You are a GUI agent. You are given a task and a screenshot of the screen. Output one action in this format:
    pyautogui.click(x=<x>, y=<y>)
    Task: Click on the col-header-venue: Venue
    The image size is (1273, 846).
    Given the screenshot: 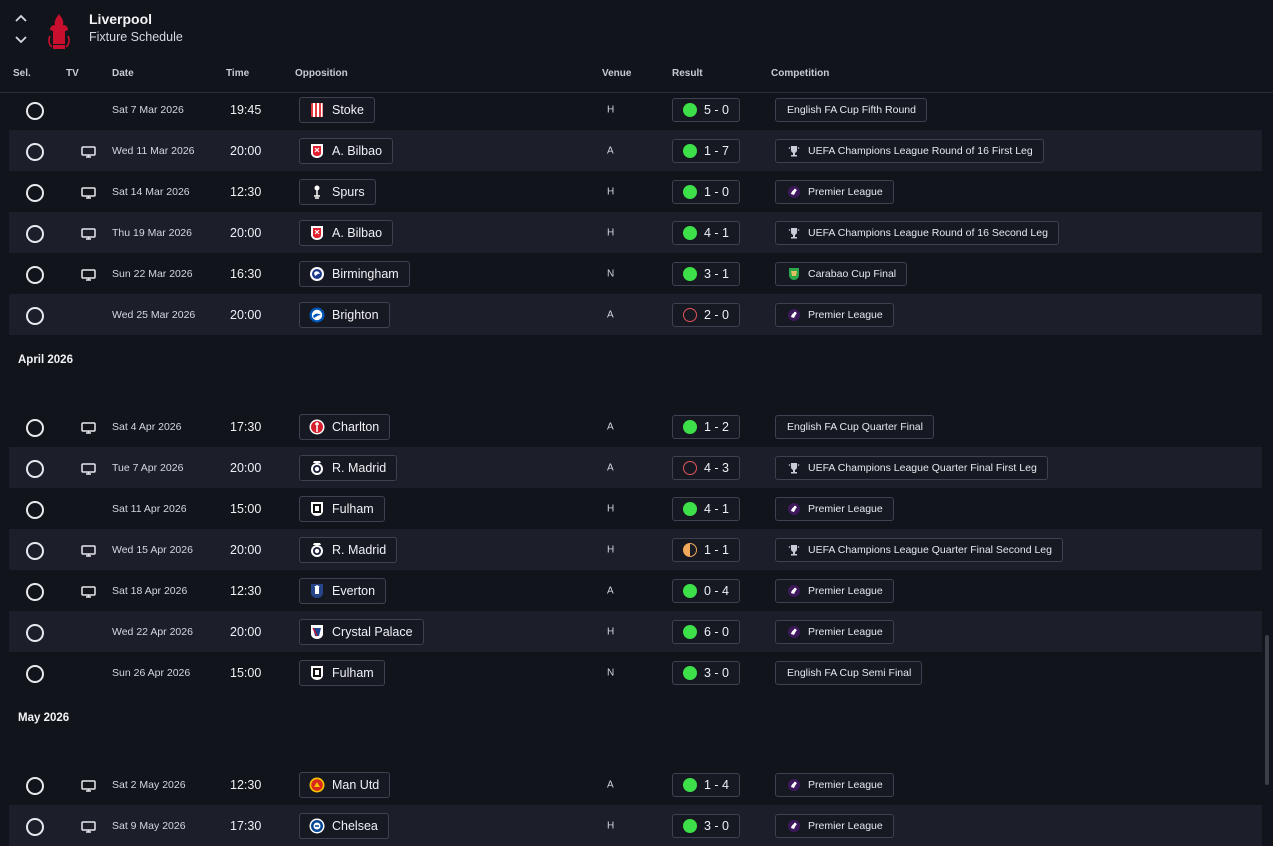 What is the action you would take?
    pyautogui.click(x=617, y=73)
    